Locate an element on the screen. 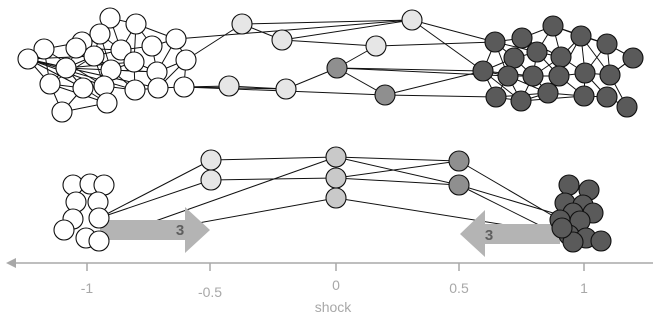 This screenshot has height=320, width=653. tick-label: -1 is located at coordinates (87, 288).